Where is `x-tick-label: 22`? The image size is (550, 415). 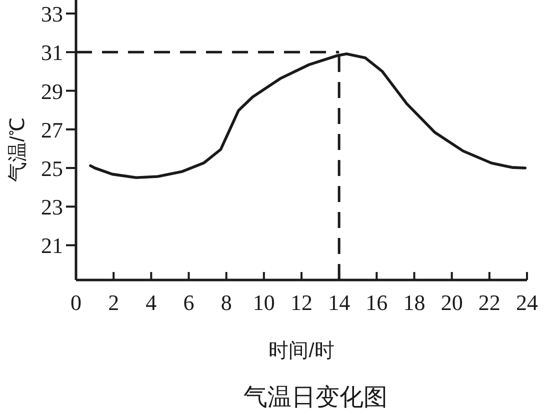 x-tick-label: 22 is located at coordinates (489, 302).